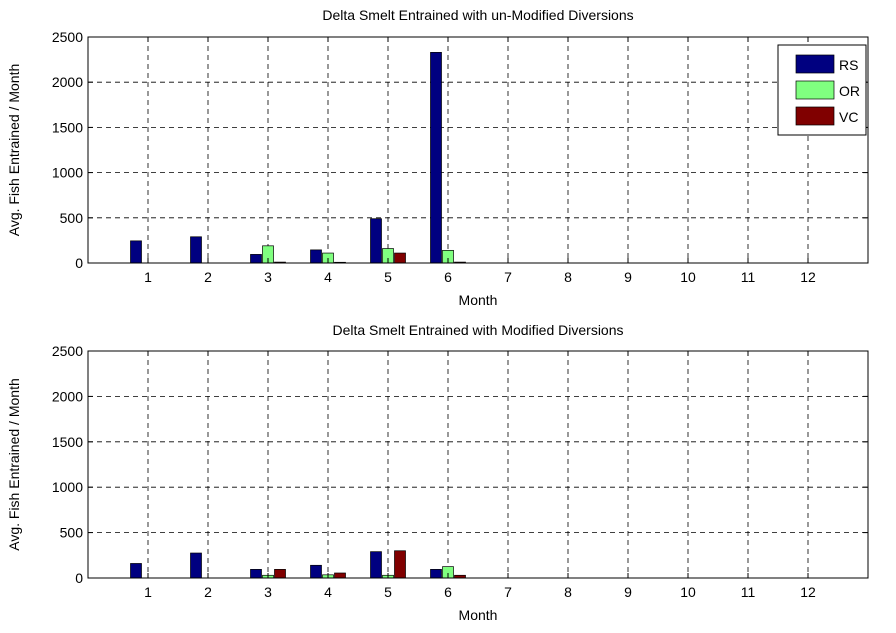 The width and height of the screenshot is (896, 633). What do you see at coordinates (848, 117) in the screenshot?
I see `legend-label-vc: VC` at bounding box center [848, 117].